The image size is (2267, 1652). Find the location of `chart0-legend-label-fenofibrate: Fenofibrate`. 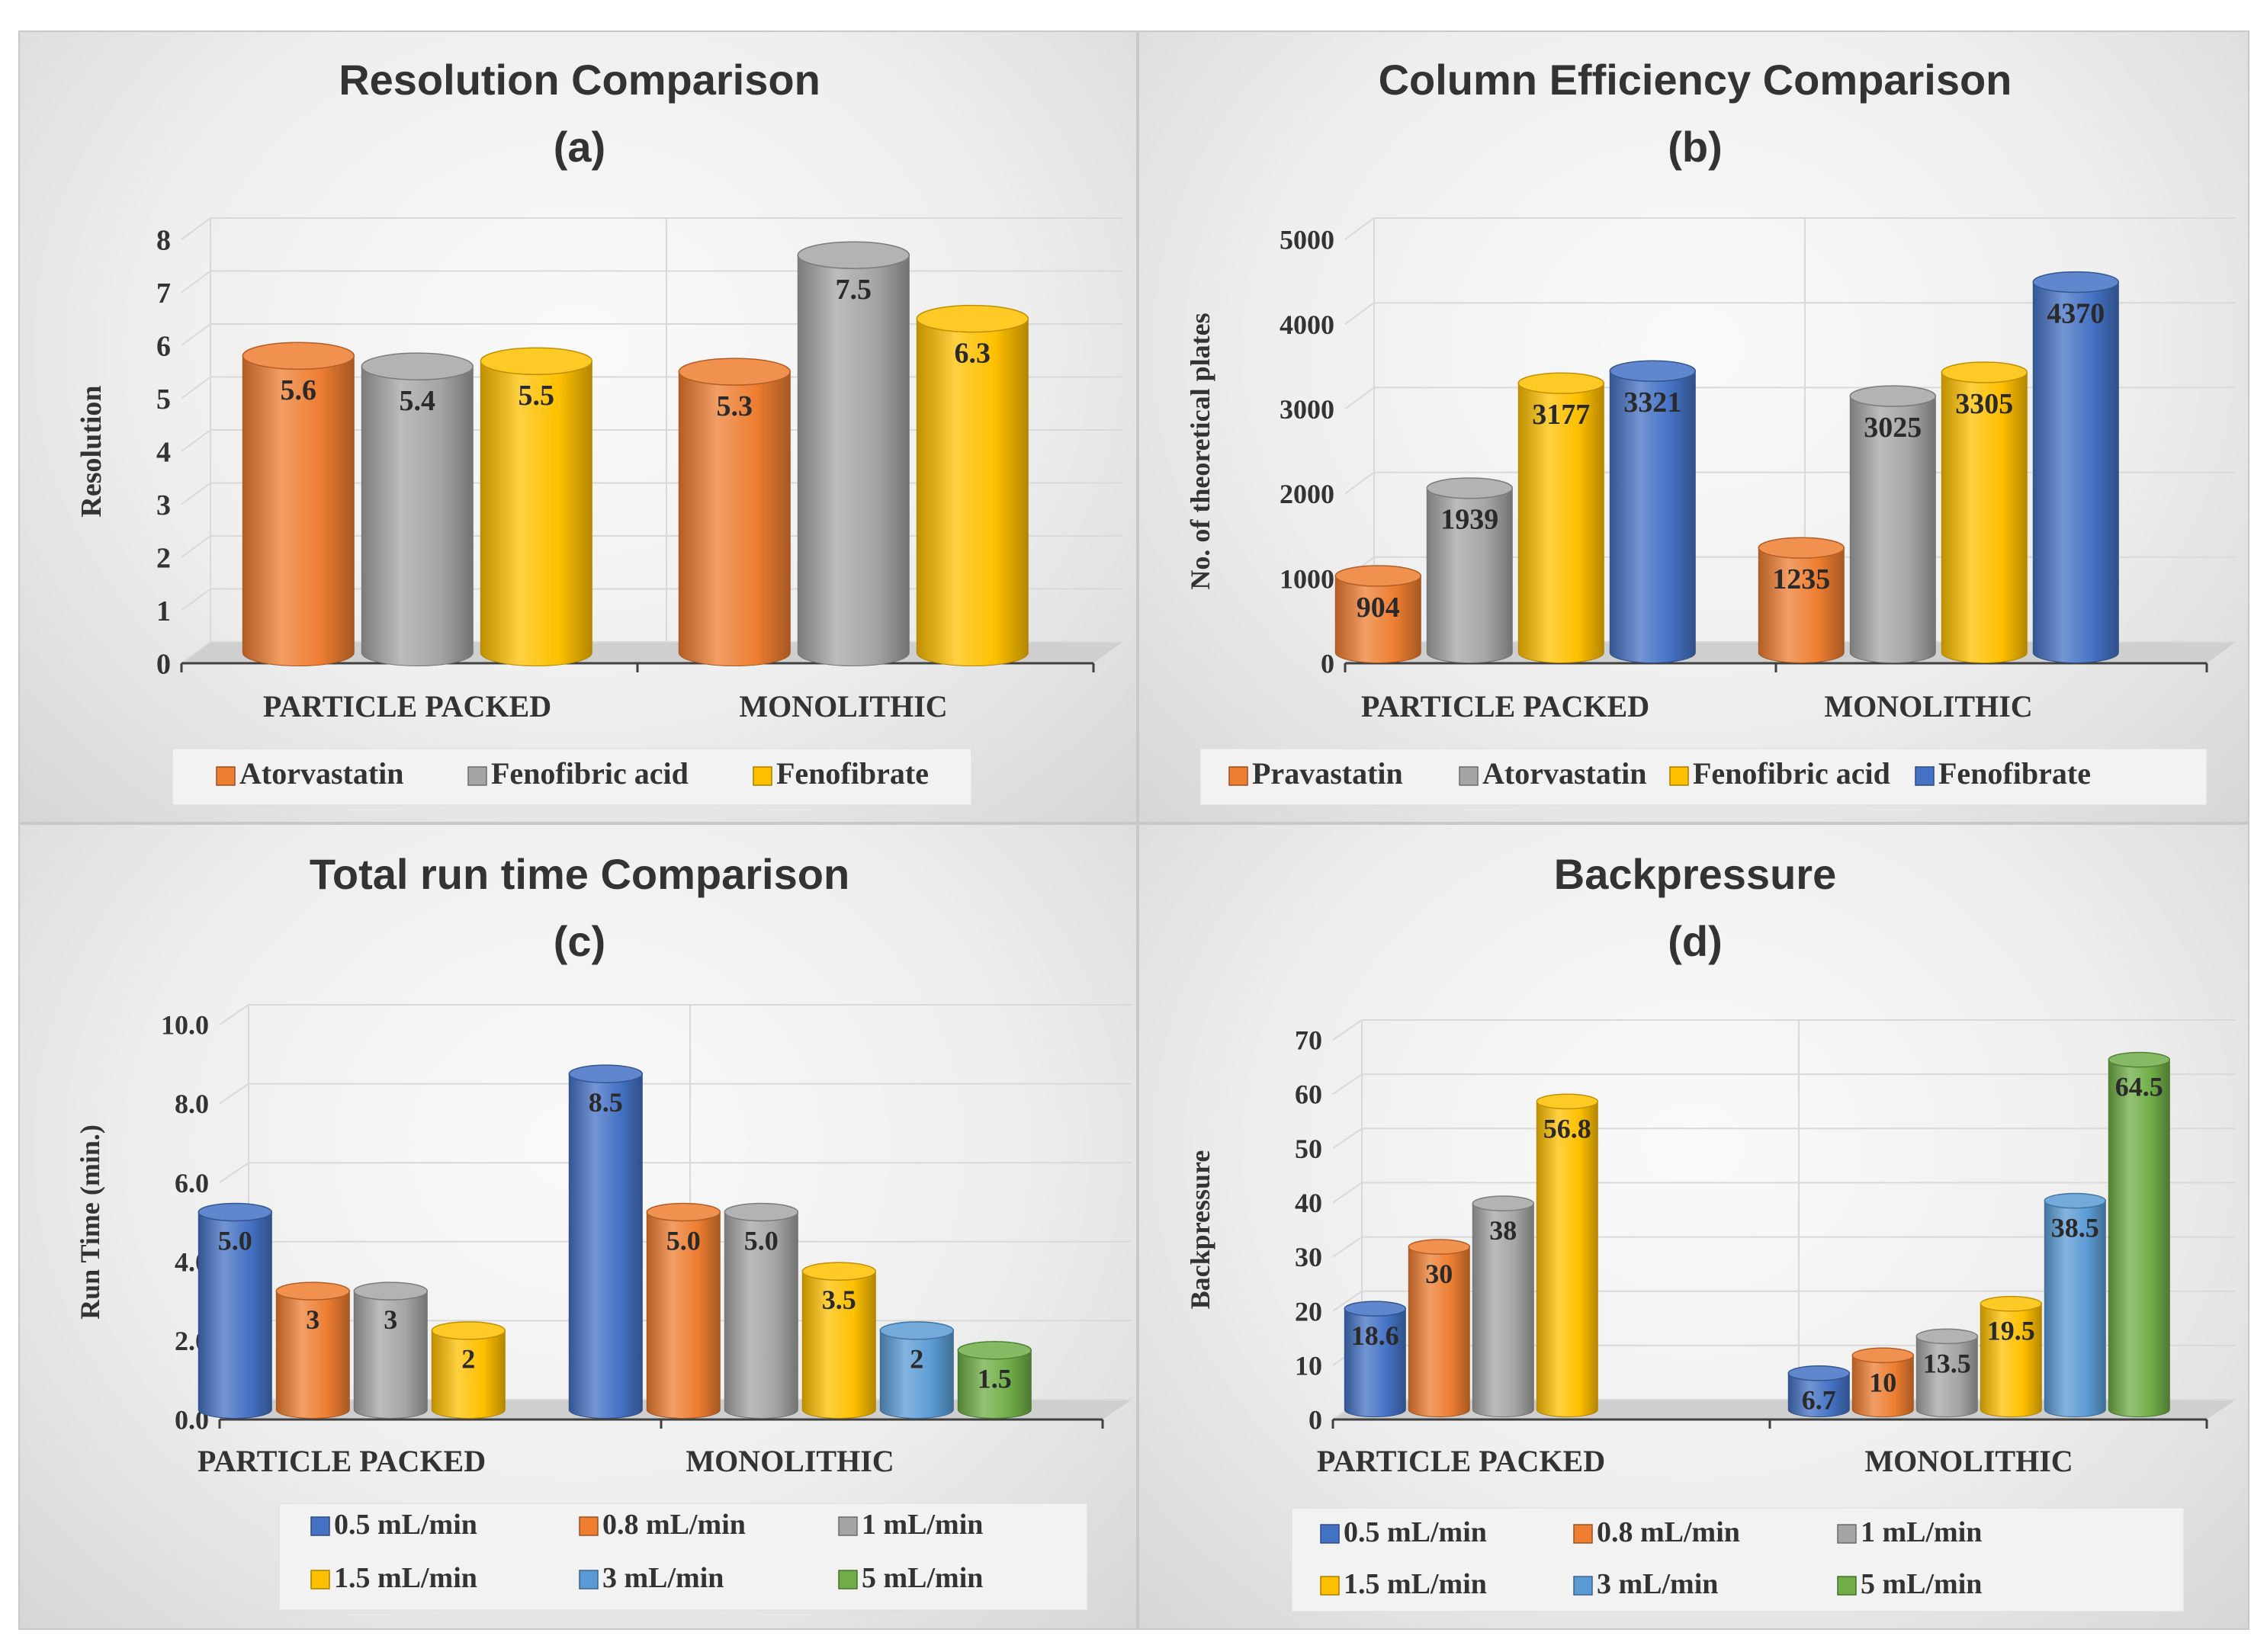

chart0-legend-label-fenofibrate: Fenofibrate is located at coordinates (852, 774).